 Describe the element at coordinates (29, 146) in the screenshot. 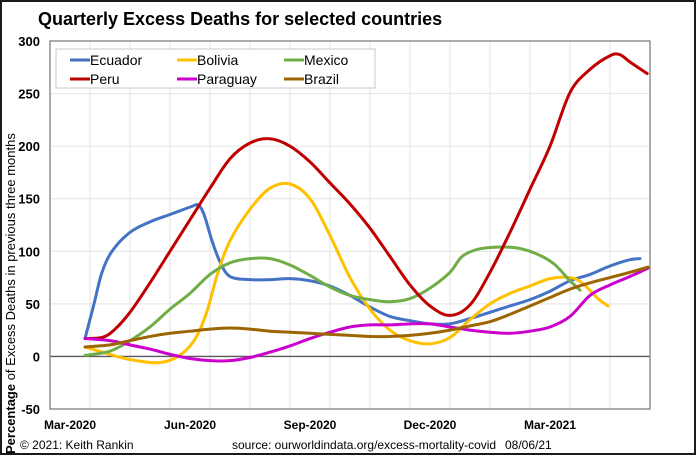

I see `y-tick-label: 200` at that location.